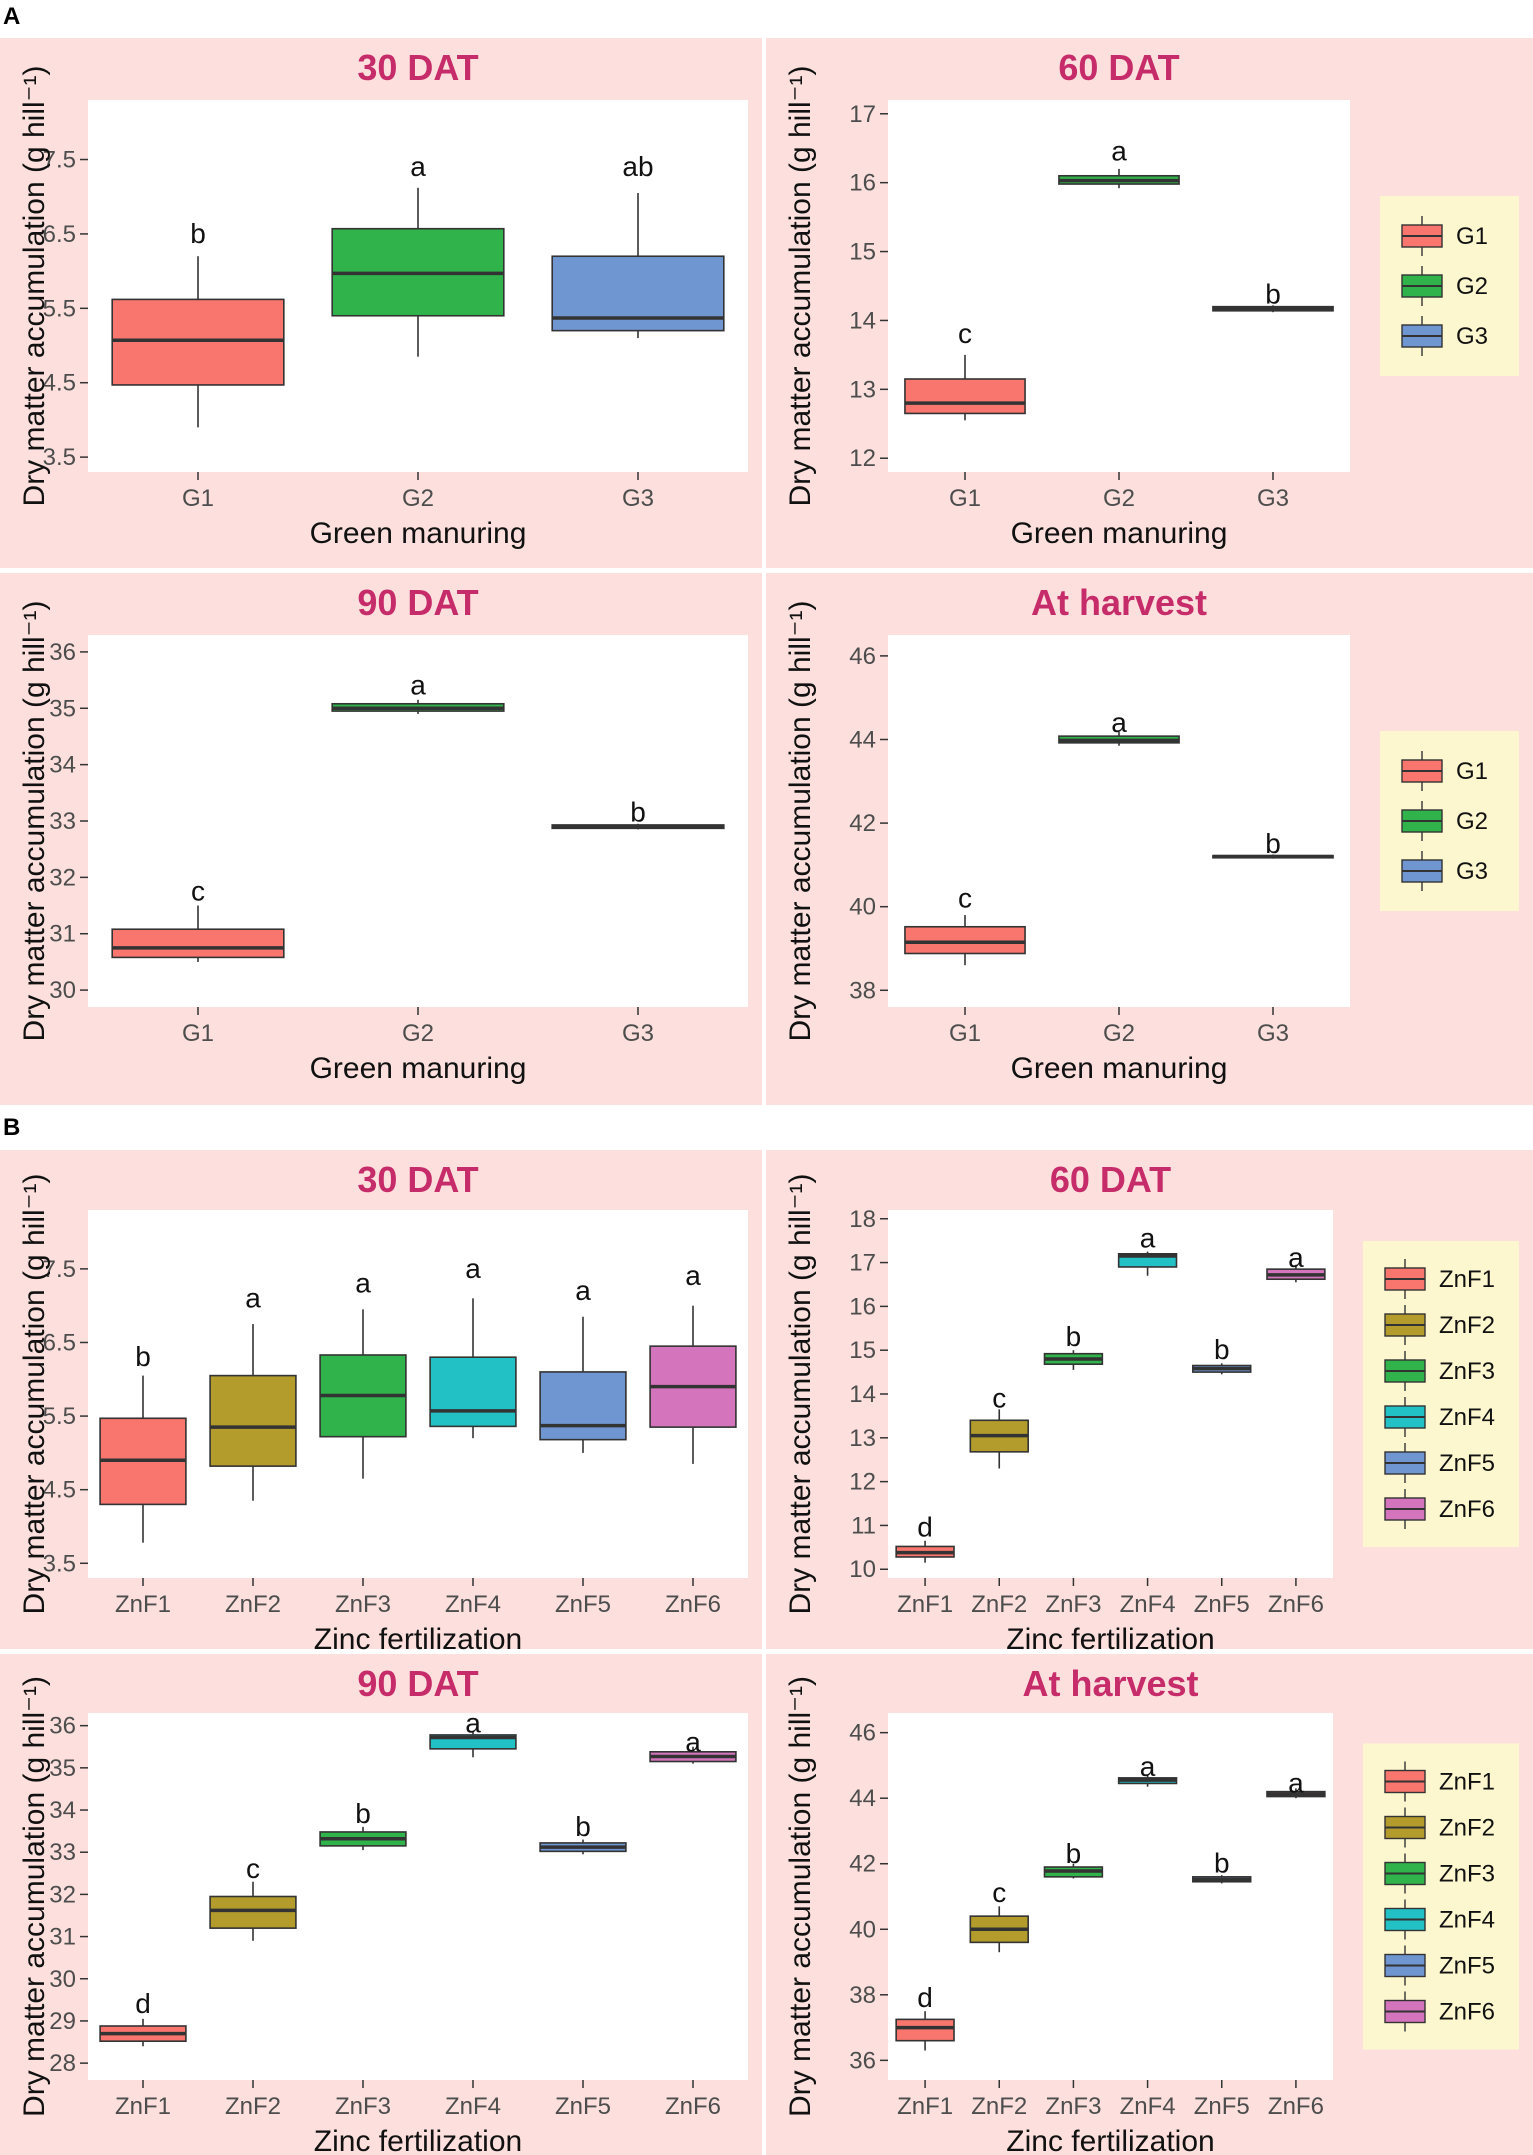  I want to click on box-G3: ab, so click(638, 245).